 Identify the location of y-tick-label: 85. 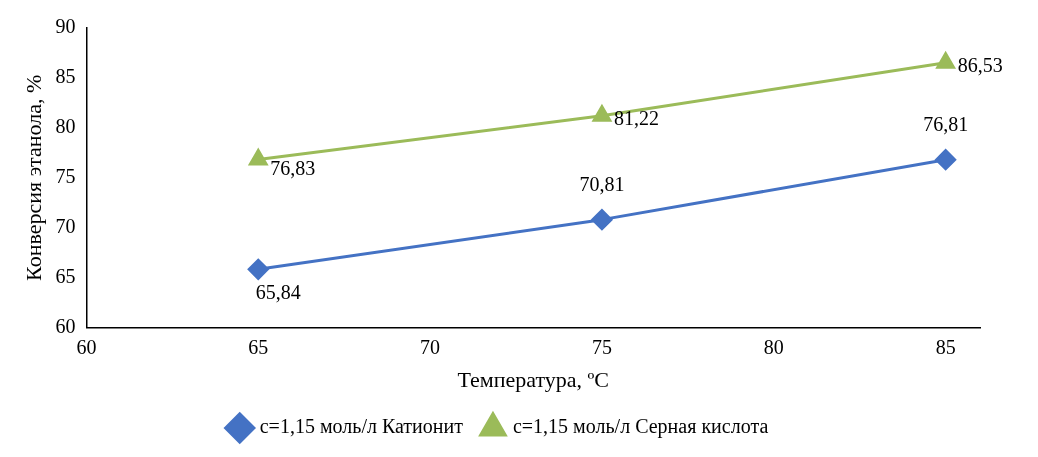
(65, 76).